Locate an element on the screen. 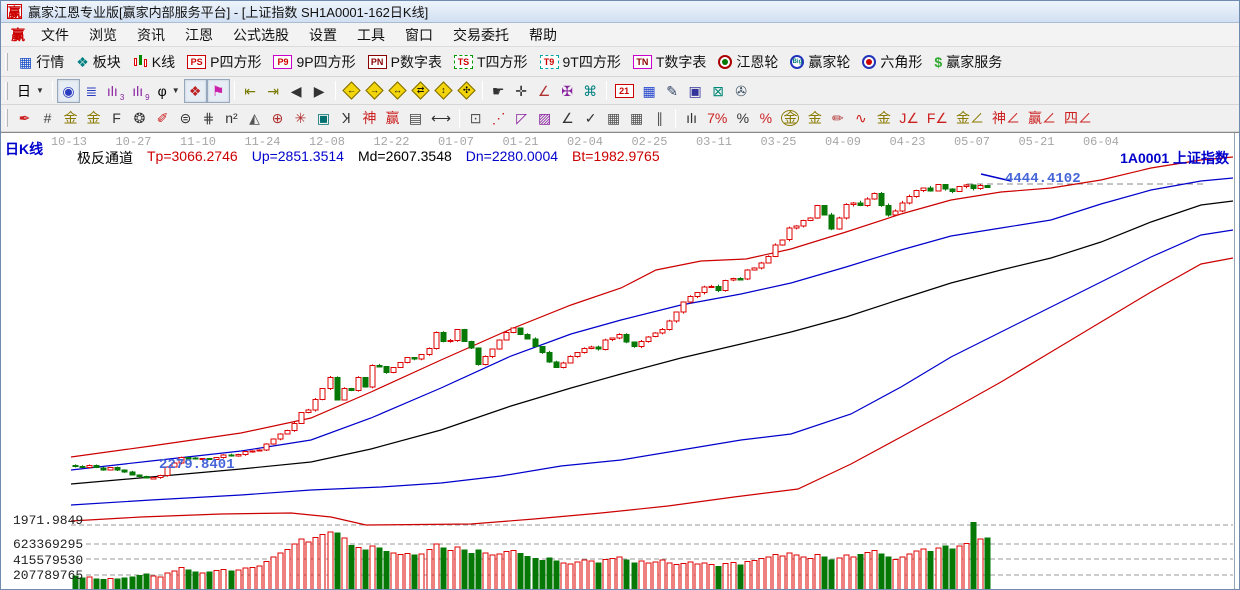 The width and height of the screenshot is (1240, 590). draw-gold-circle: 金 is located at coordinates (790, 118).